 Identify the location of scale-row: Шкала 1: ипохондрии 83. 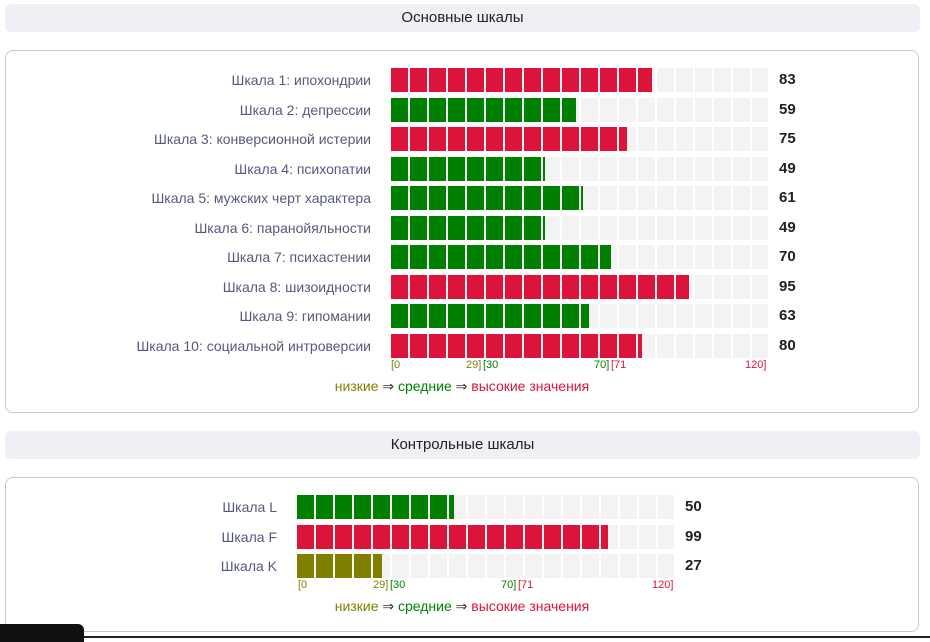
(462, 80).